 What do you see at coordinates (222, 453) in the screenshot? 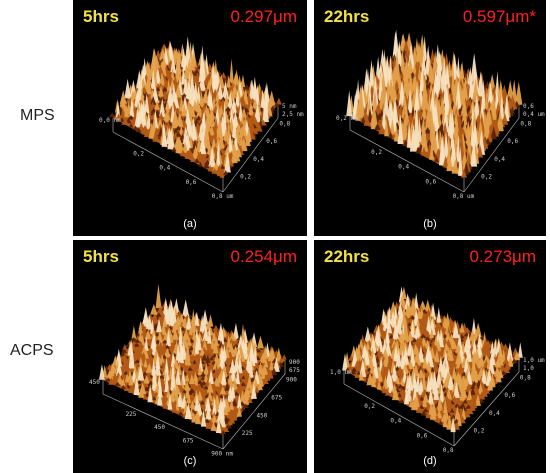
I see `axis-tick-label: 900 nm` at bounding box center [222, 453].